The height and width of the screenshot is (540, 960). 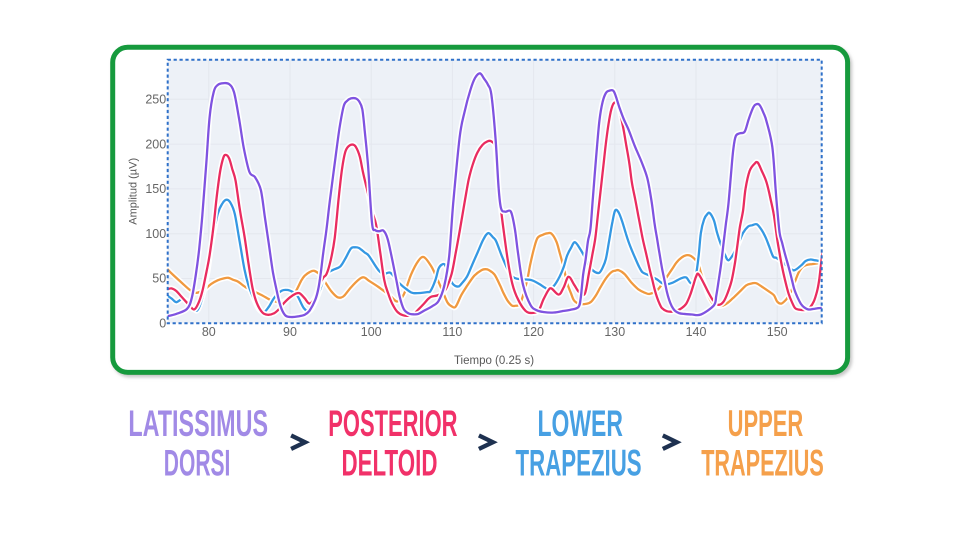 I want to click on svg-text: 110, so click(x=452, y=332).